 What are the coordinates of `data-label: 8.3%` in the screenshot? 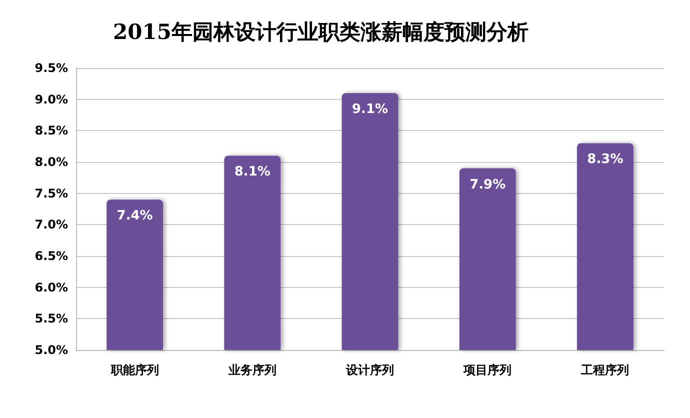 It's located at (605, 160).